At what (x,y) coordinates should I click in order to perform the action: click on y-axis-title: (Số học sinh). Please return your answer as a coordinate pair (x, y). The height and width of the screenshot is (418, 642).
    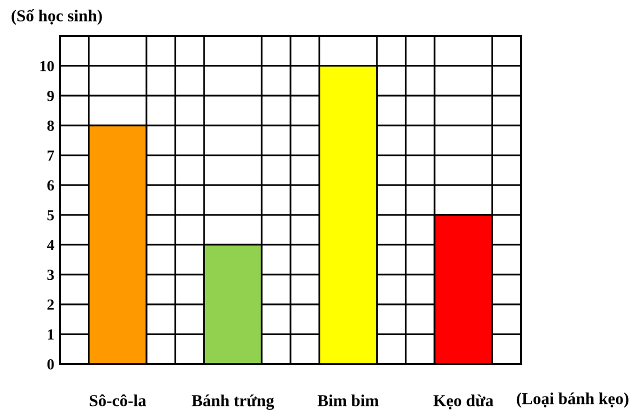
    Looking at the image, I should click on (57, 17).